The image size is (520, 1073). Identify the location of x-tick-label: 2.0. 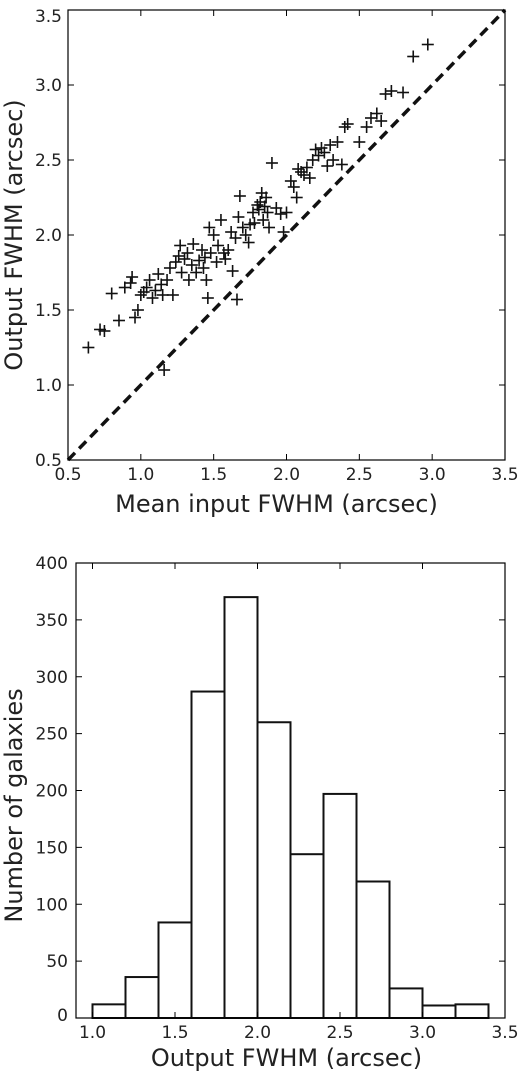
(257, 1033).